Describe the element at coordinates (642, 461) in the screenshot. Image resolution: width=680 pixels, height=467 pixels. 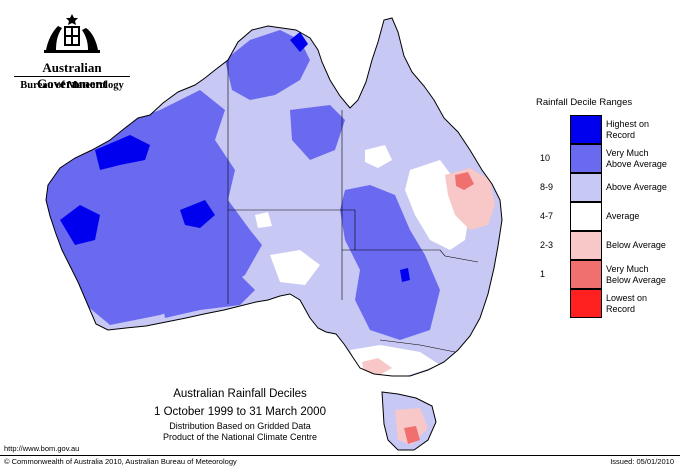
I see `issued-date: Issued: 05/01/2010` at that location.